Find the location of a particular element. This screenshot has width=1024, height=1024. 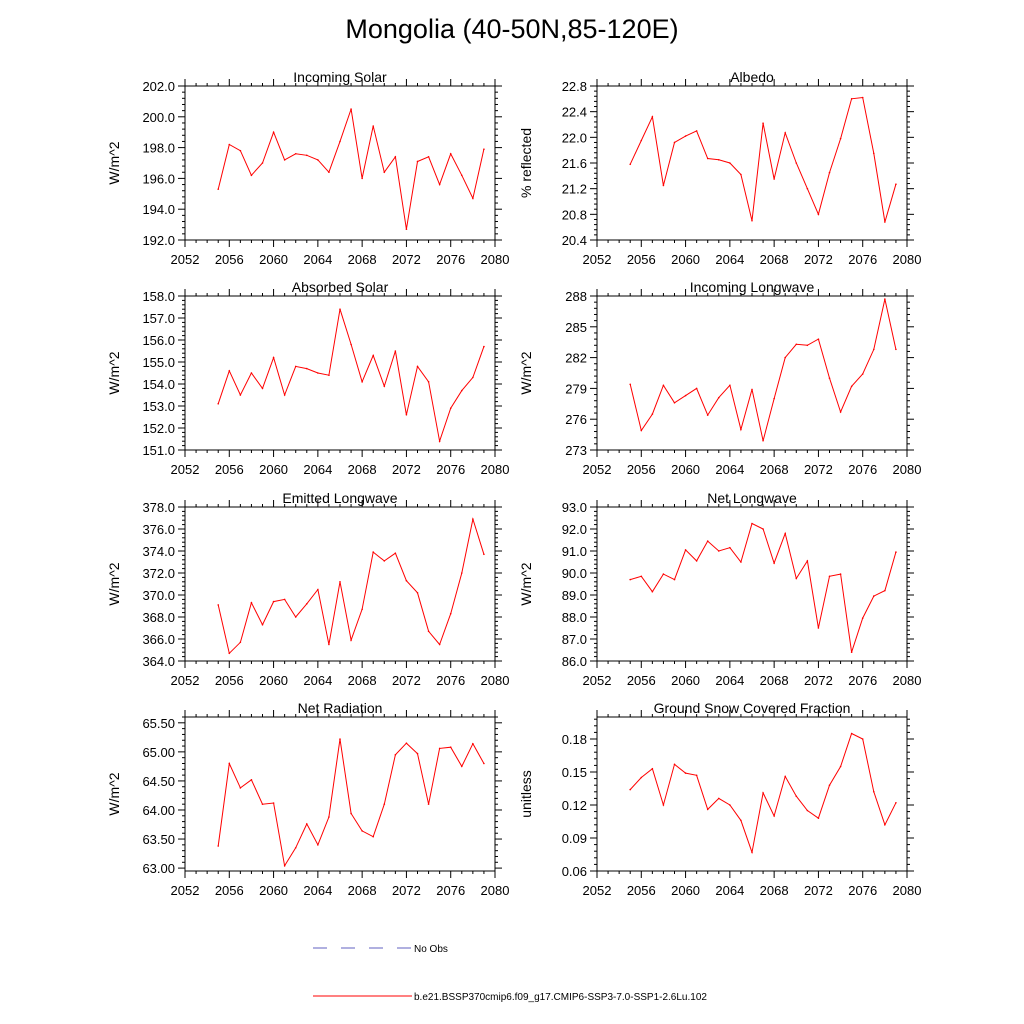

panel-title: Net Longwave is located at coordinates (752, 498).